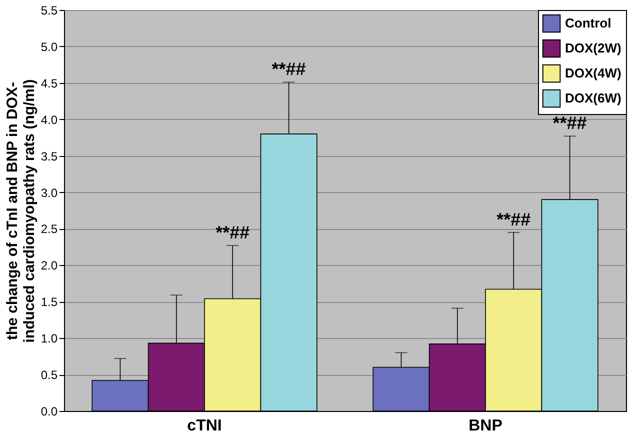 The width and height of the screenshot is (630, 437). I want to click on y-tick-label: 4.0, so click(49, 119).